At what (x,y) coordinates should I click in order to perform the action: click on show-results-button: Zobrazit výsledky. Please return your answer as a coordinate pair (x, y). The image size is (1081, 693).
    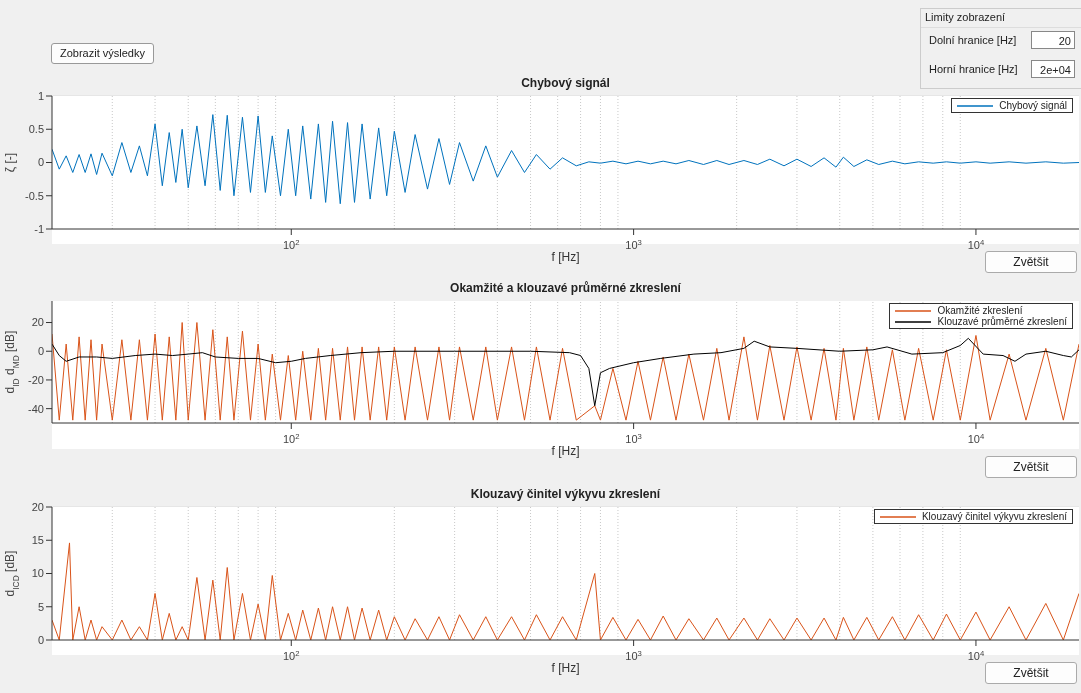
    Looking at the image, I should click on (102, 53).